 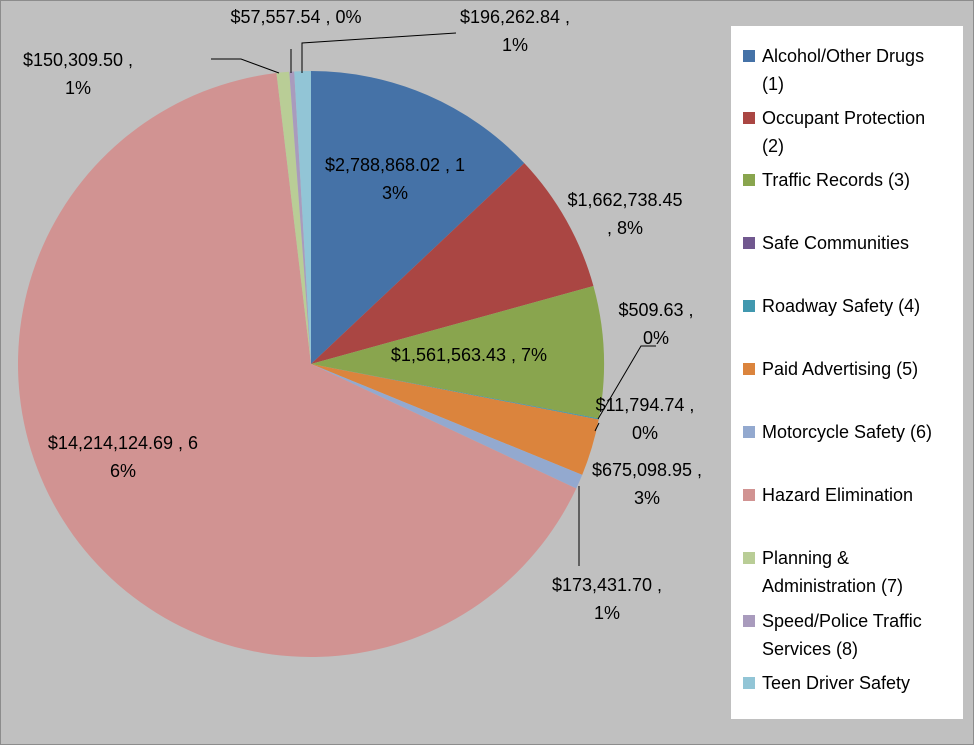 What do you see at coordinates (841, 306) in the screenshot?
I see `legend-label: Roadway Safety (4)` at bounding box center [841, 306].